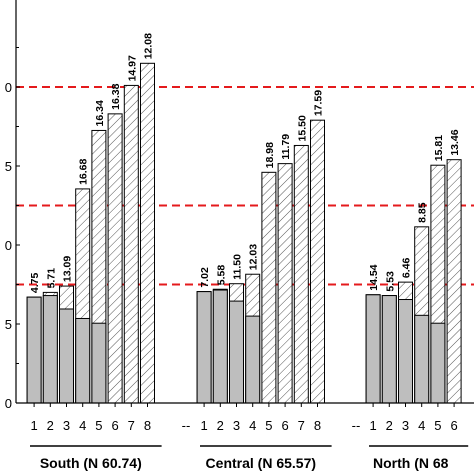  Describe the element at coordinates (411, 463) in the screenshot. I see `group-label: North (N 68` at that location.